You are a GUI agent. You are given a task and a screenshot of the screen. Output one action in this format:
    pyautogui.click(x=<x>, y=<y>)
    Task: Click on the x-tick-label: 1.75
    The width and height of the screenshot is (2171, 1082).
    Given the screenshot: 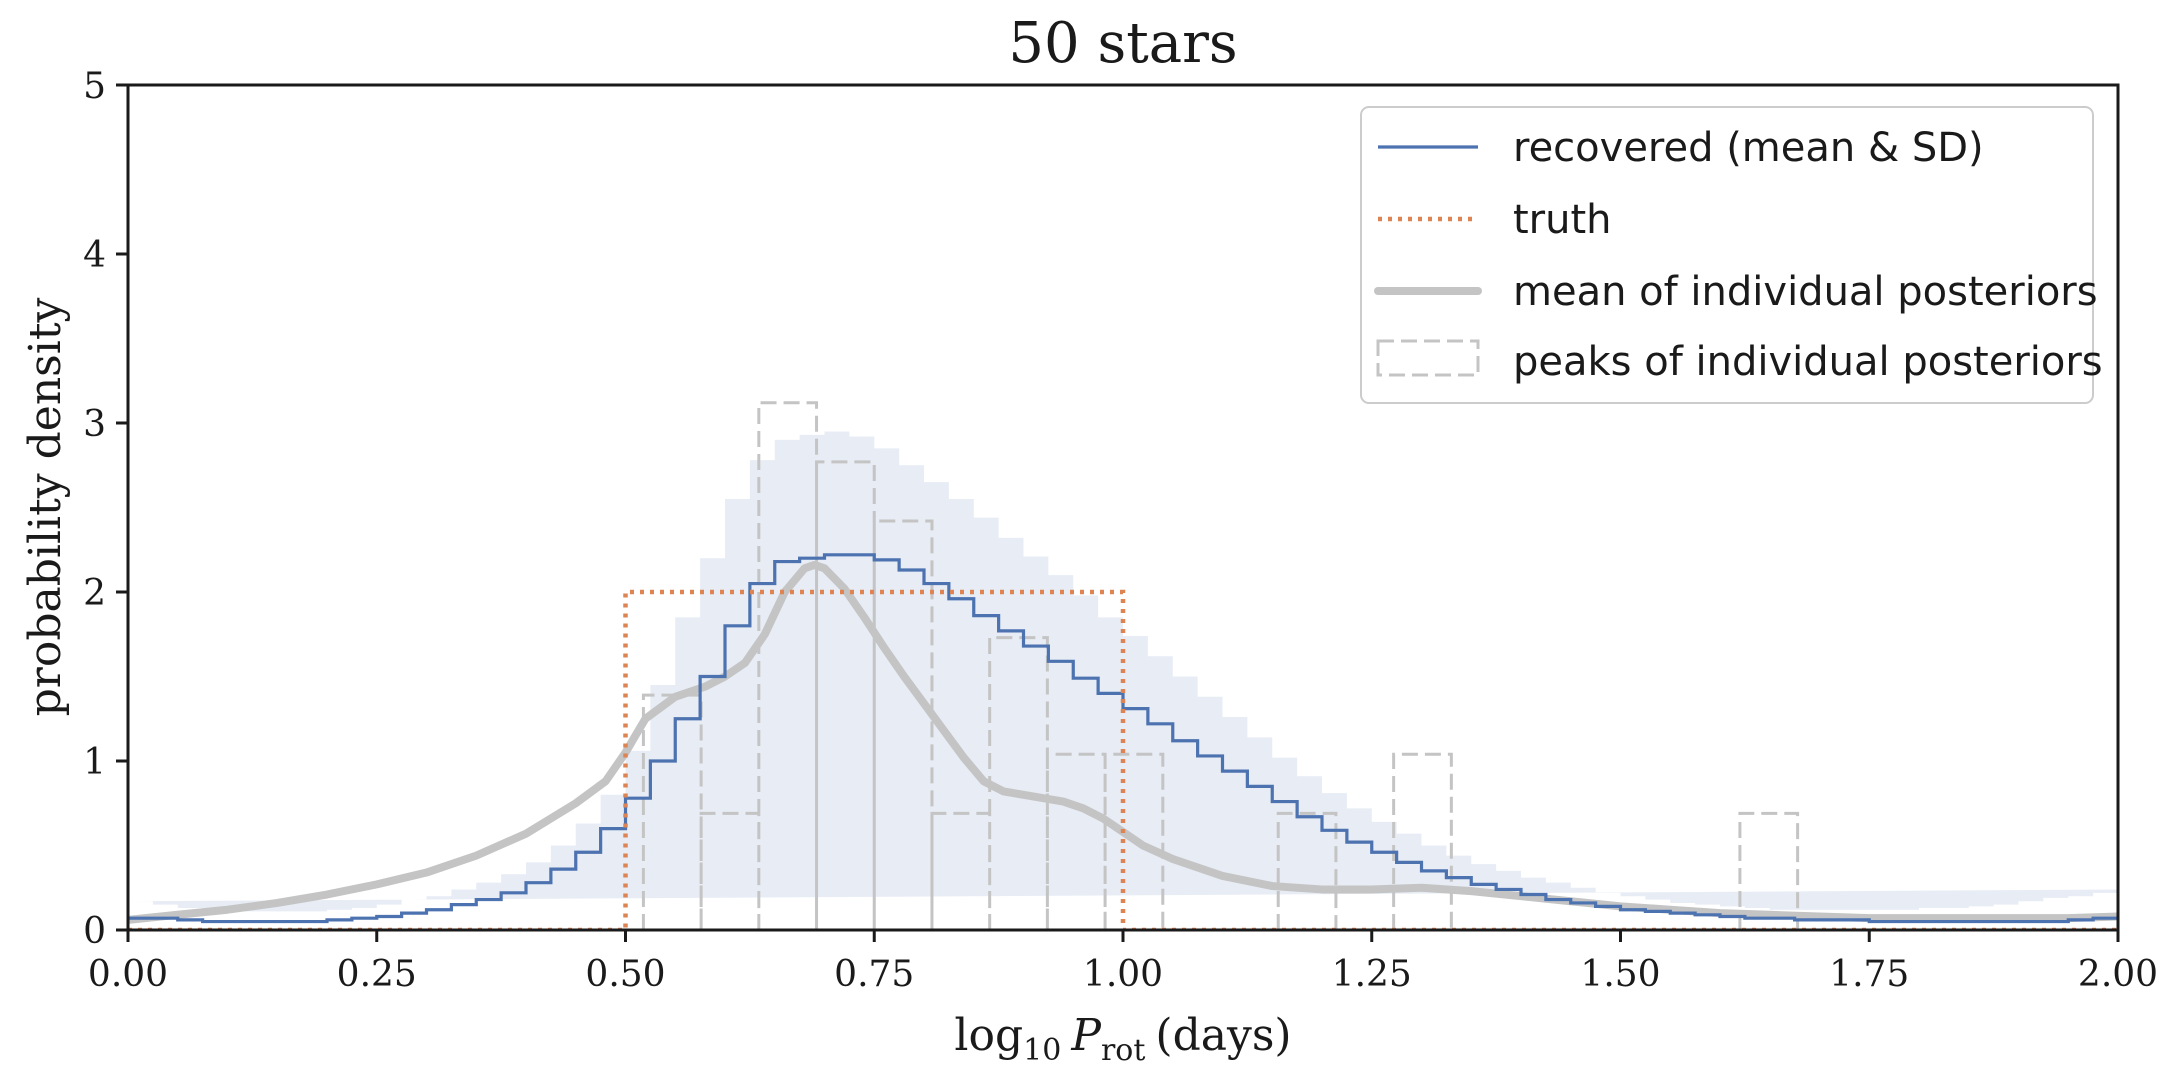 What is the action you would take?
    pyautogui.click(x=1869, y=974)
    